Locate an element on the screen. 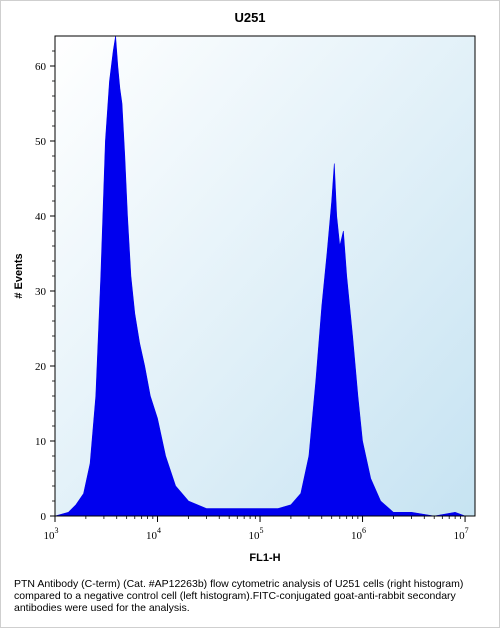  y-tick-label: 60 is located at coordinates (41, 67).